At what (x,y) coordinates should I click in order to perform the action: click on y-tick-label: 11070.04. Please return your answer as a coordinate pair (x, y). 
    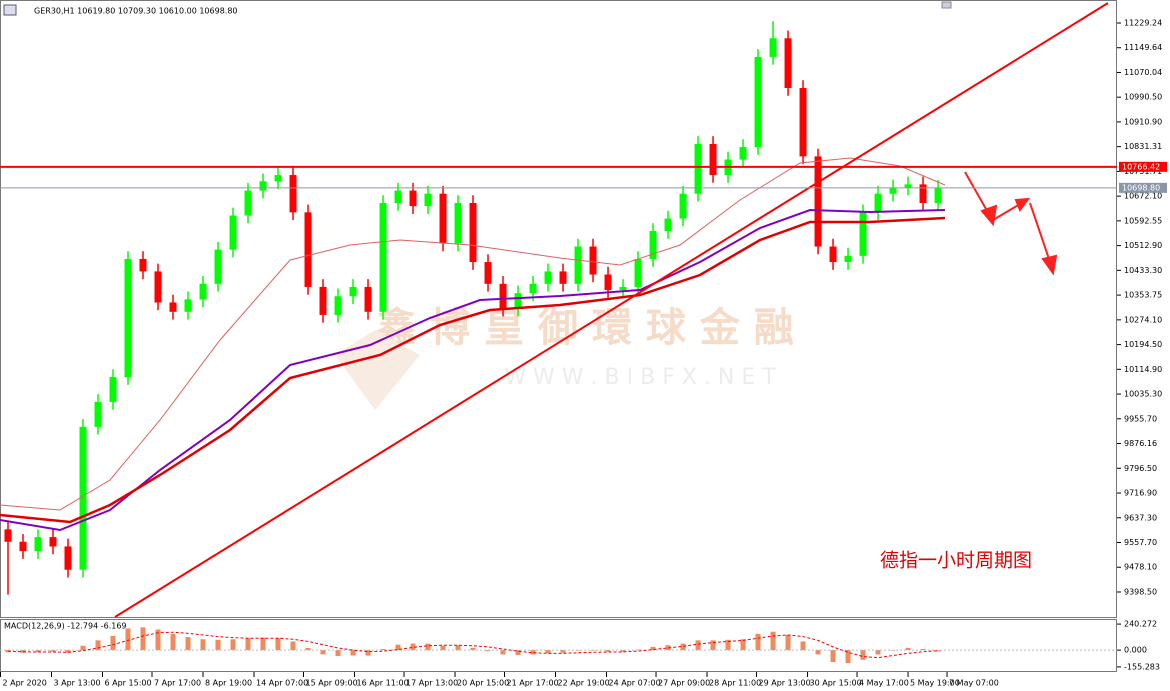
    Looking at the image, I should click on (1143, 72).